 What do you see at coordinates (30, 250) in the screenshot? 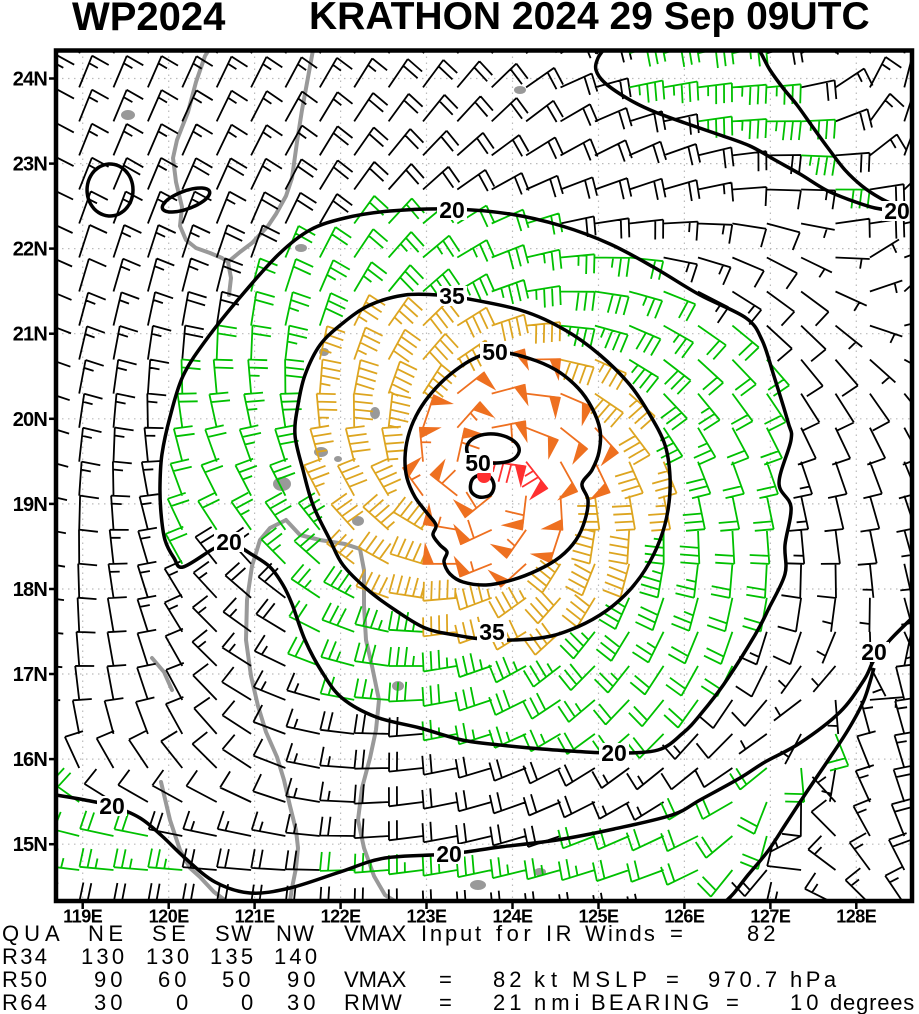
I see `svg-text: 22N` at bounding box center [30, 250].